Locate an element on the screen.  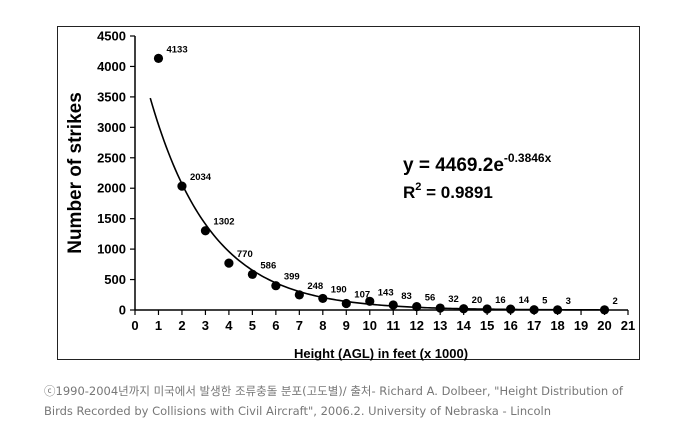
data-label: 16 is located at coordinates (500, 300).